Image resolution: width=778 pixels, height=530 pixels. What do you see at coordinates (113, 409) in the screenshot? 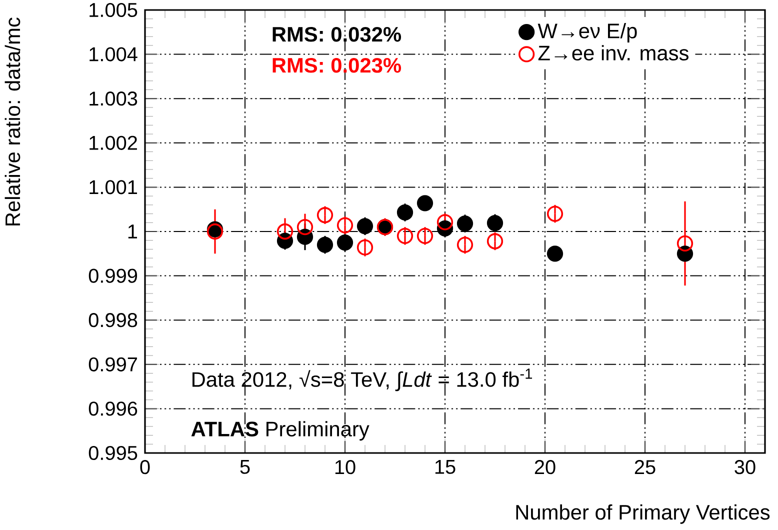
I see `y-tick-label: 0.996` at bounding box center [113, 409].